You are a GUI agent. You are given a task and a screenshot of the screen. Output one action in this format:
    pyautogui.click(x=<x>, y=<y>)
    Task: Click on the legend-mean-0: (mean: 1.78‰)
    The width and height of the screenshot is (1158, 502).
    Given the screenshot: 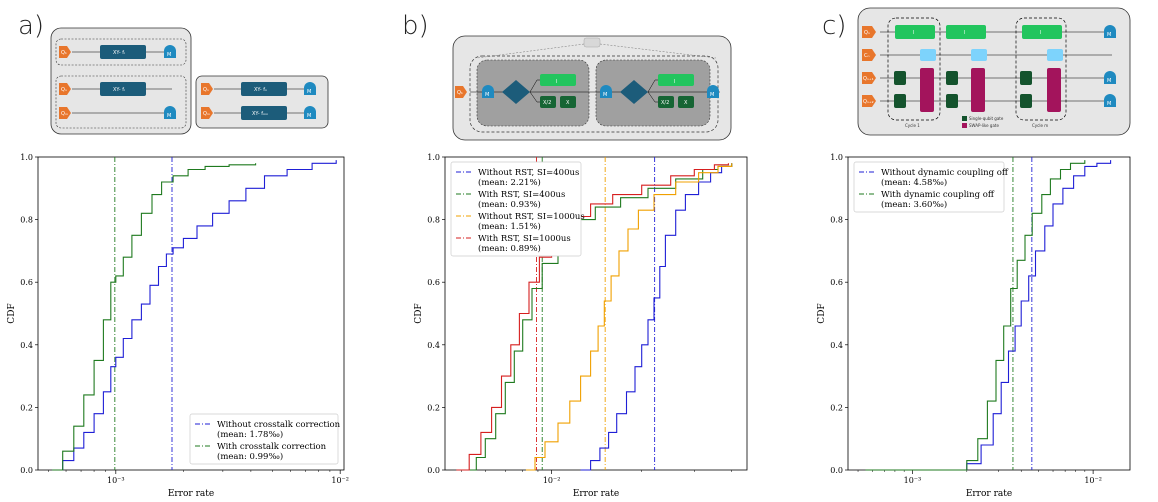 What is the action you would take?
    pyautogui.click(x=250, y=434)
    